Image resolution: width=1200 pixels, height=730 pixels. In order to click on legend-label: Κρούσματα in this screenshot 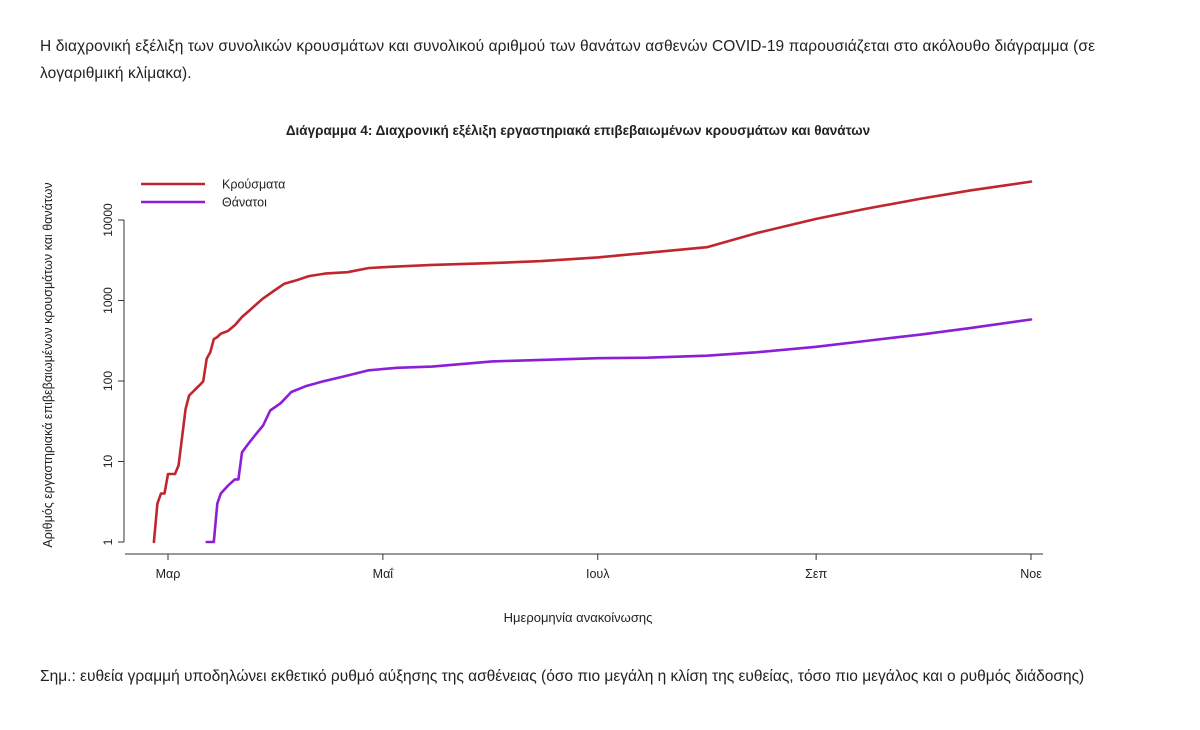, I will do `click(253, 185)`.